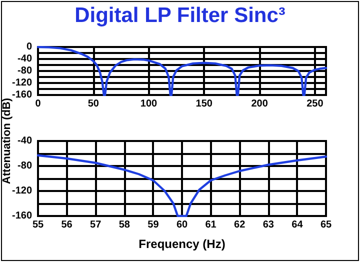 The image size is (360, 262). What do you see at coordinates (315, 104) in the screenshot?
I see `x-tick-label: 250` at bounding box center [315, 104].